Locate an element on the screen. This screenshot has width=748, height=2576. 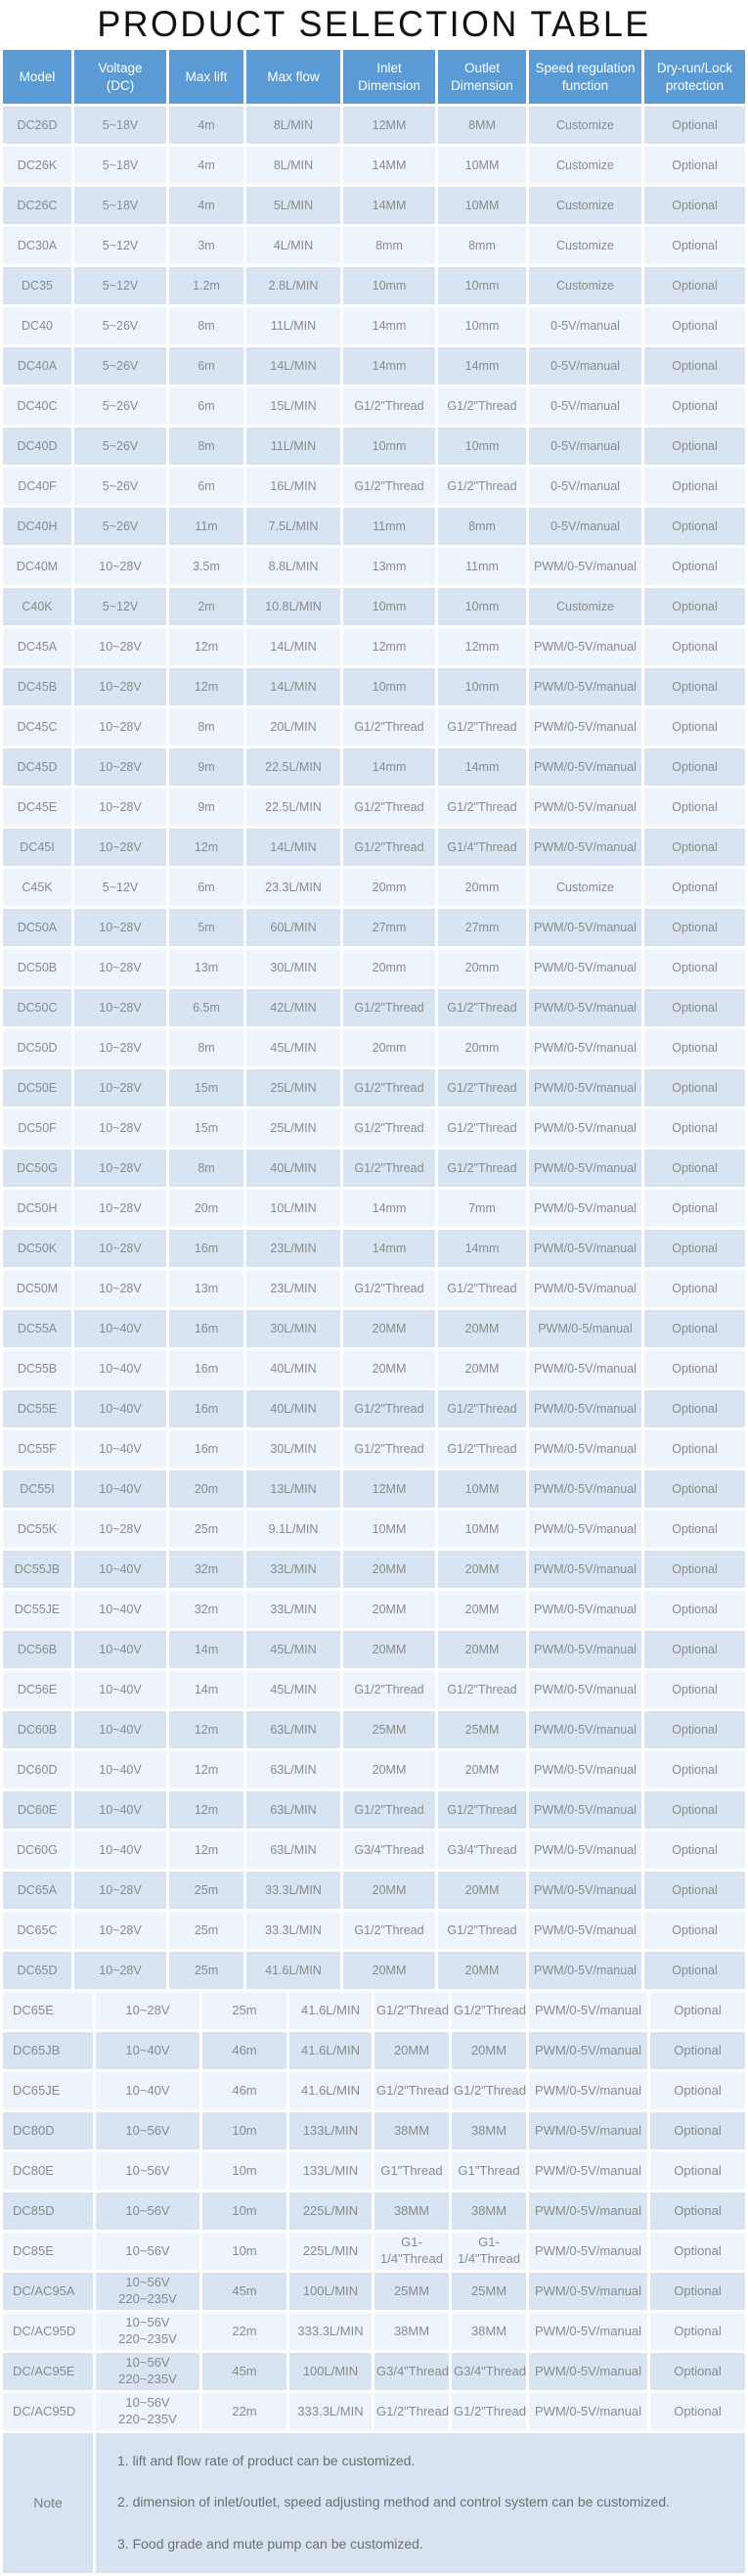
cell-outlet: 11mm is located at coordinates (482, 566).